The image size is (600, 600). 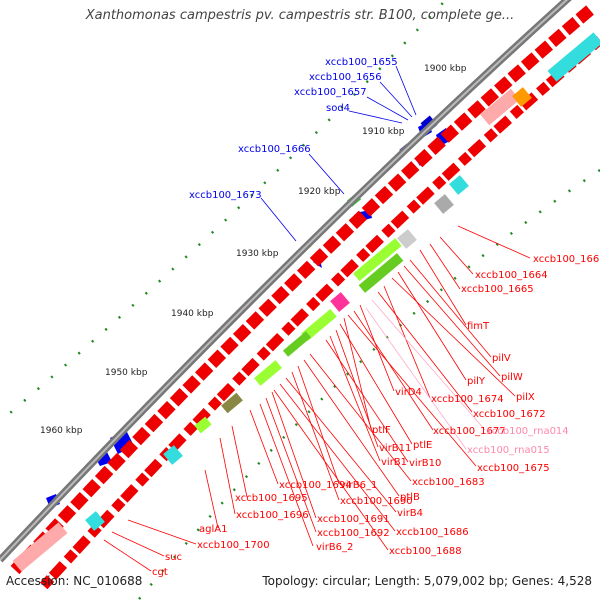 What do you see at coordinates (425, 463) in the screenshot?
I see `gene-label: virB10` at bounding box center [425, 463].